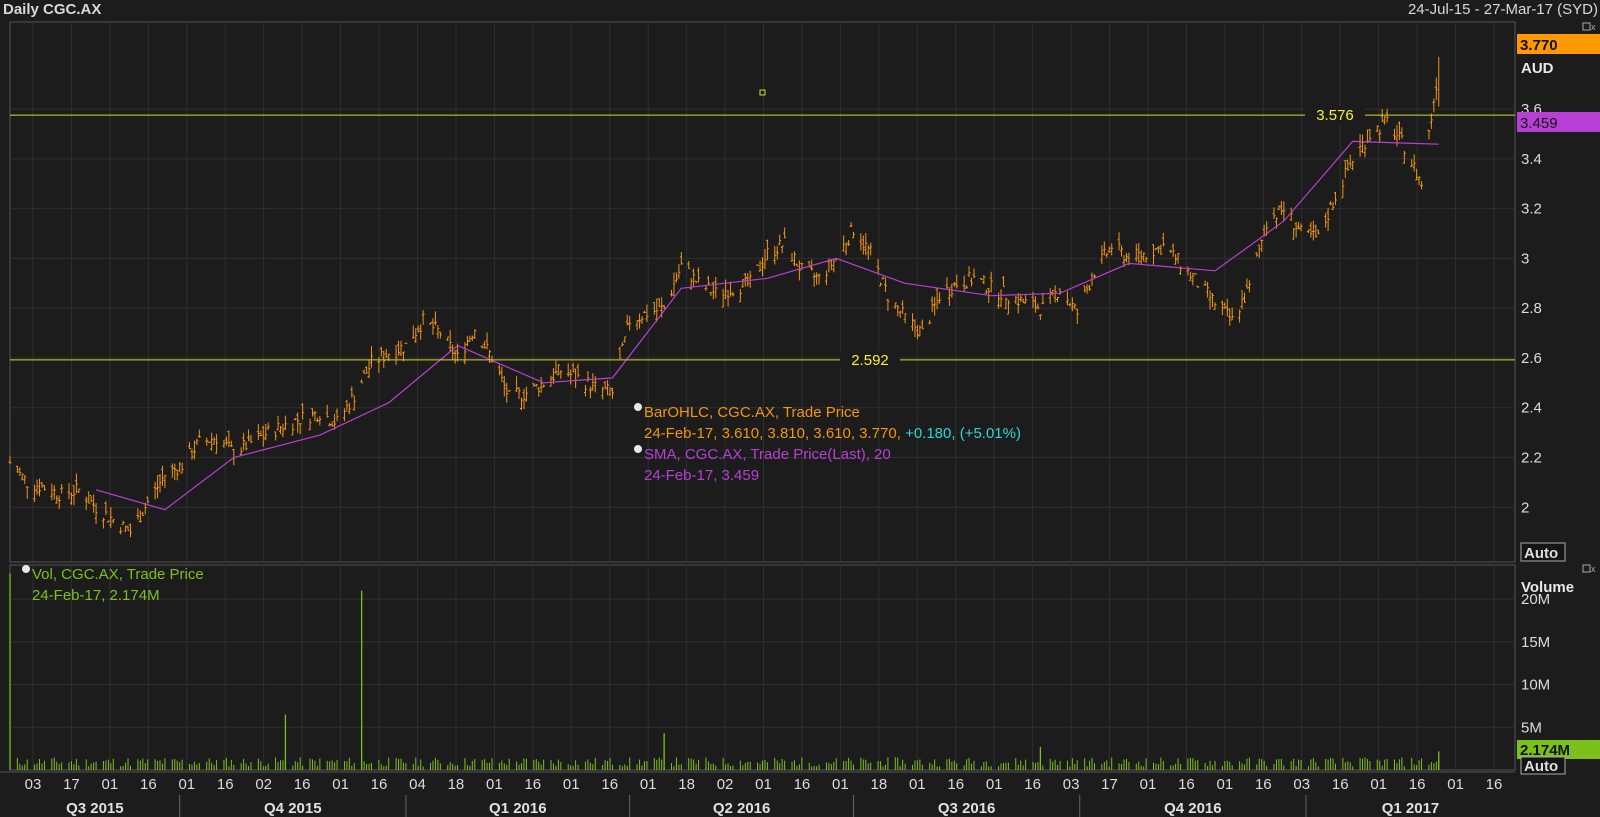 The image size is (1600, 817). Describe the element at coordinates (1531, 408) in the screenshot. I see `price-axis-tick: 2.4` at that location.